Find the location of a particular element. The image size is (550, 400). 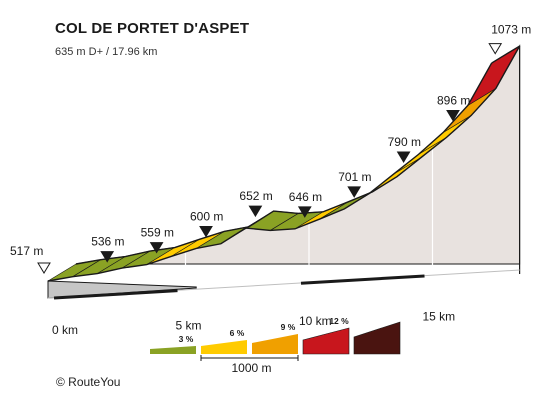

start-elevation-label: 517 m is located at coordinates (26, 251).